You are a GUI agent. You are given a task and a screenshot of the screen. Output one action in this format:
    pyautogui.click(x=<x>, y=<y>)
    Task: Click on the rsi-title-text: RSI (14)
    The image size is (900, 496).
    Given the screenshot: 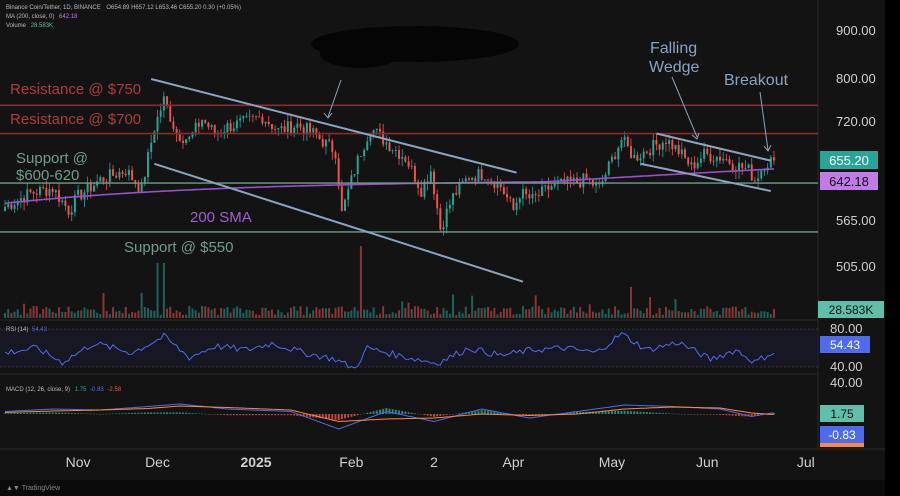 What is the action you would take?
    pyautogui.click(x=17, y=330)
    